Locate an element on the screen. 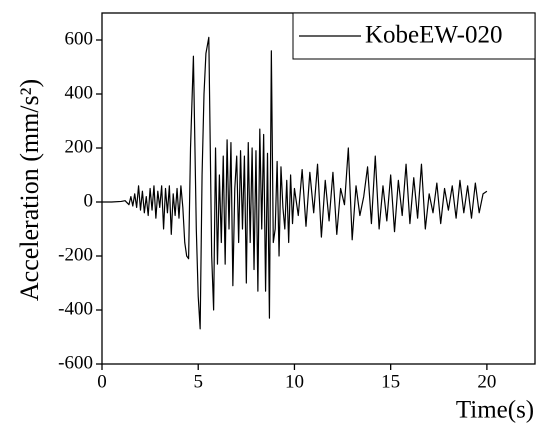 Image resolution: width=550 pixels, height=438 pixels. x-tick-label: 0 is located at coordinates (102, 381).